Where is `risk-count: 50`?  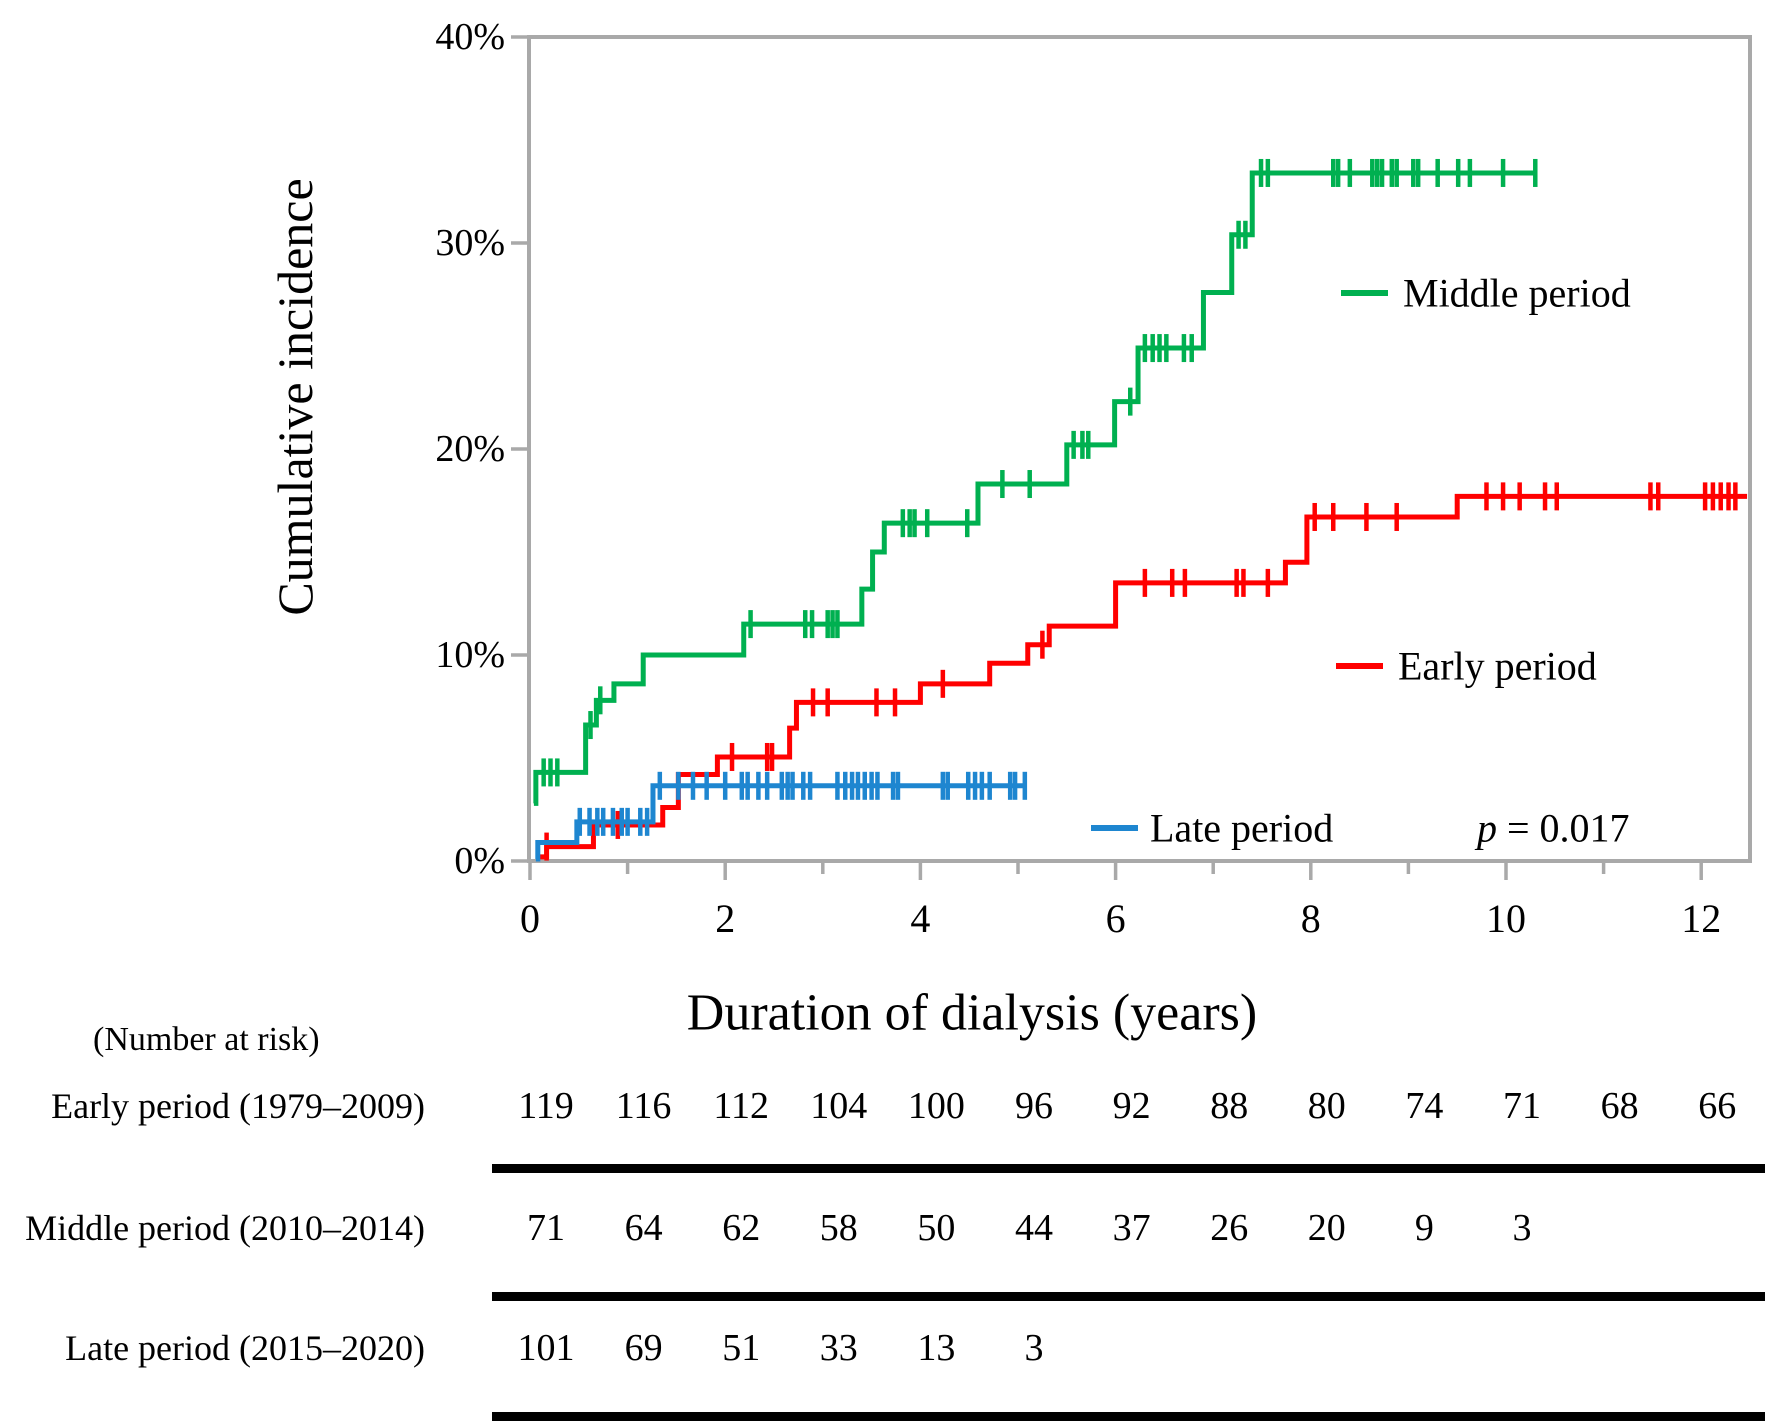 risk-count: 50 is located at coordinates (936, 1228).